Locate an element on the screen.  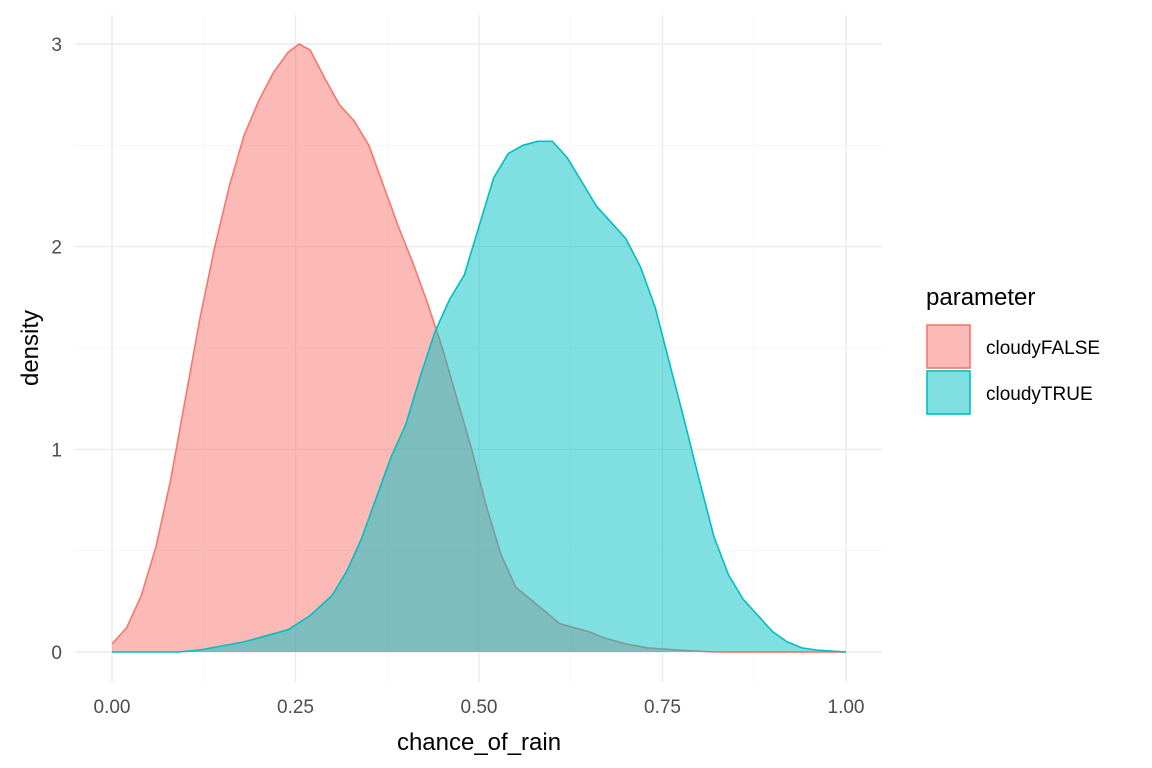
x-tick-label: 0.00 is located at coordinates (112, 707).